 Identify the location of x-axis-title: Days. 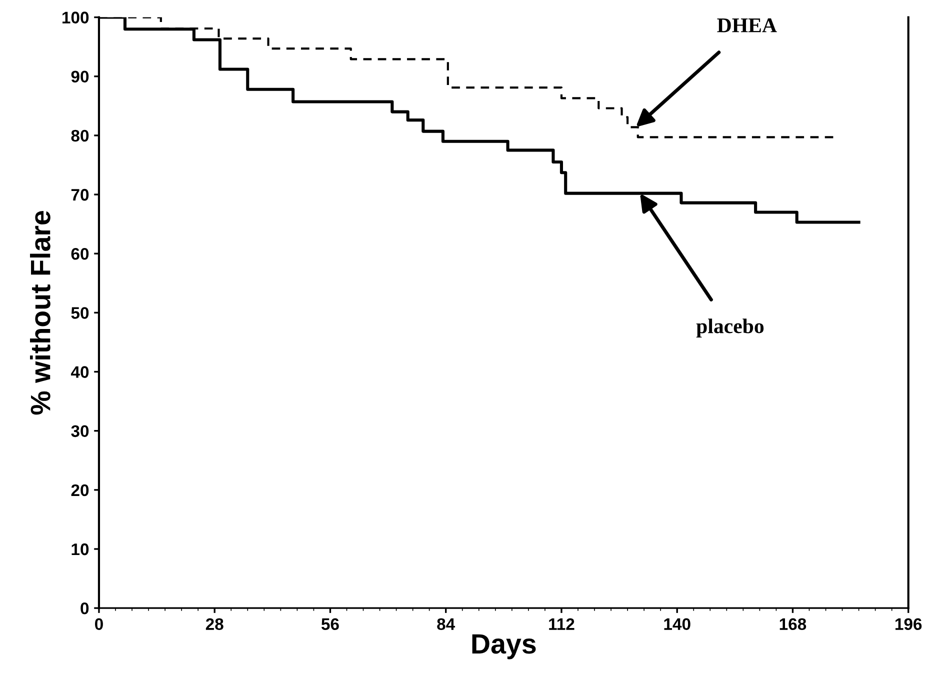
(504, 647).